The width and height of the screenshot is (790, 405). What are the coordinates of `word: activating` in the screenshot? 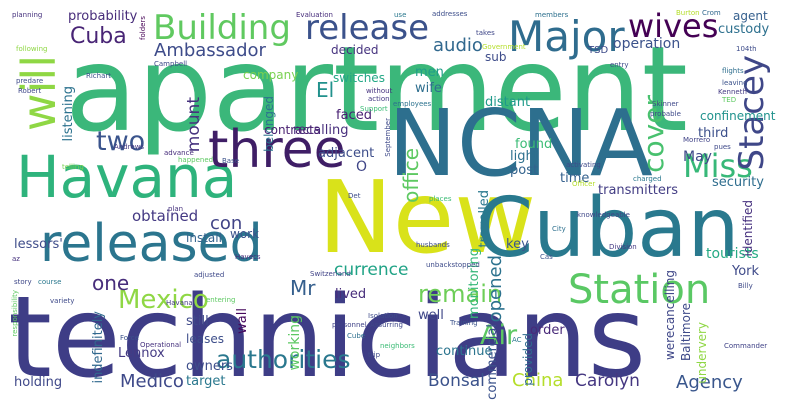 It's located at (583, 165).